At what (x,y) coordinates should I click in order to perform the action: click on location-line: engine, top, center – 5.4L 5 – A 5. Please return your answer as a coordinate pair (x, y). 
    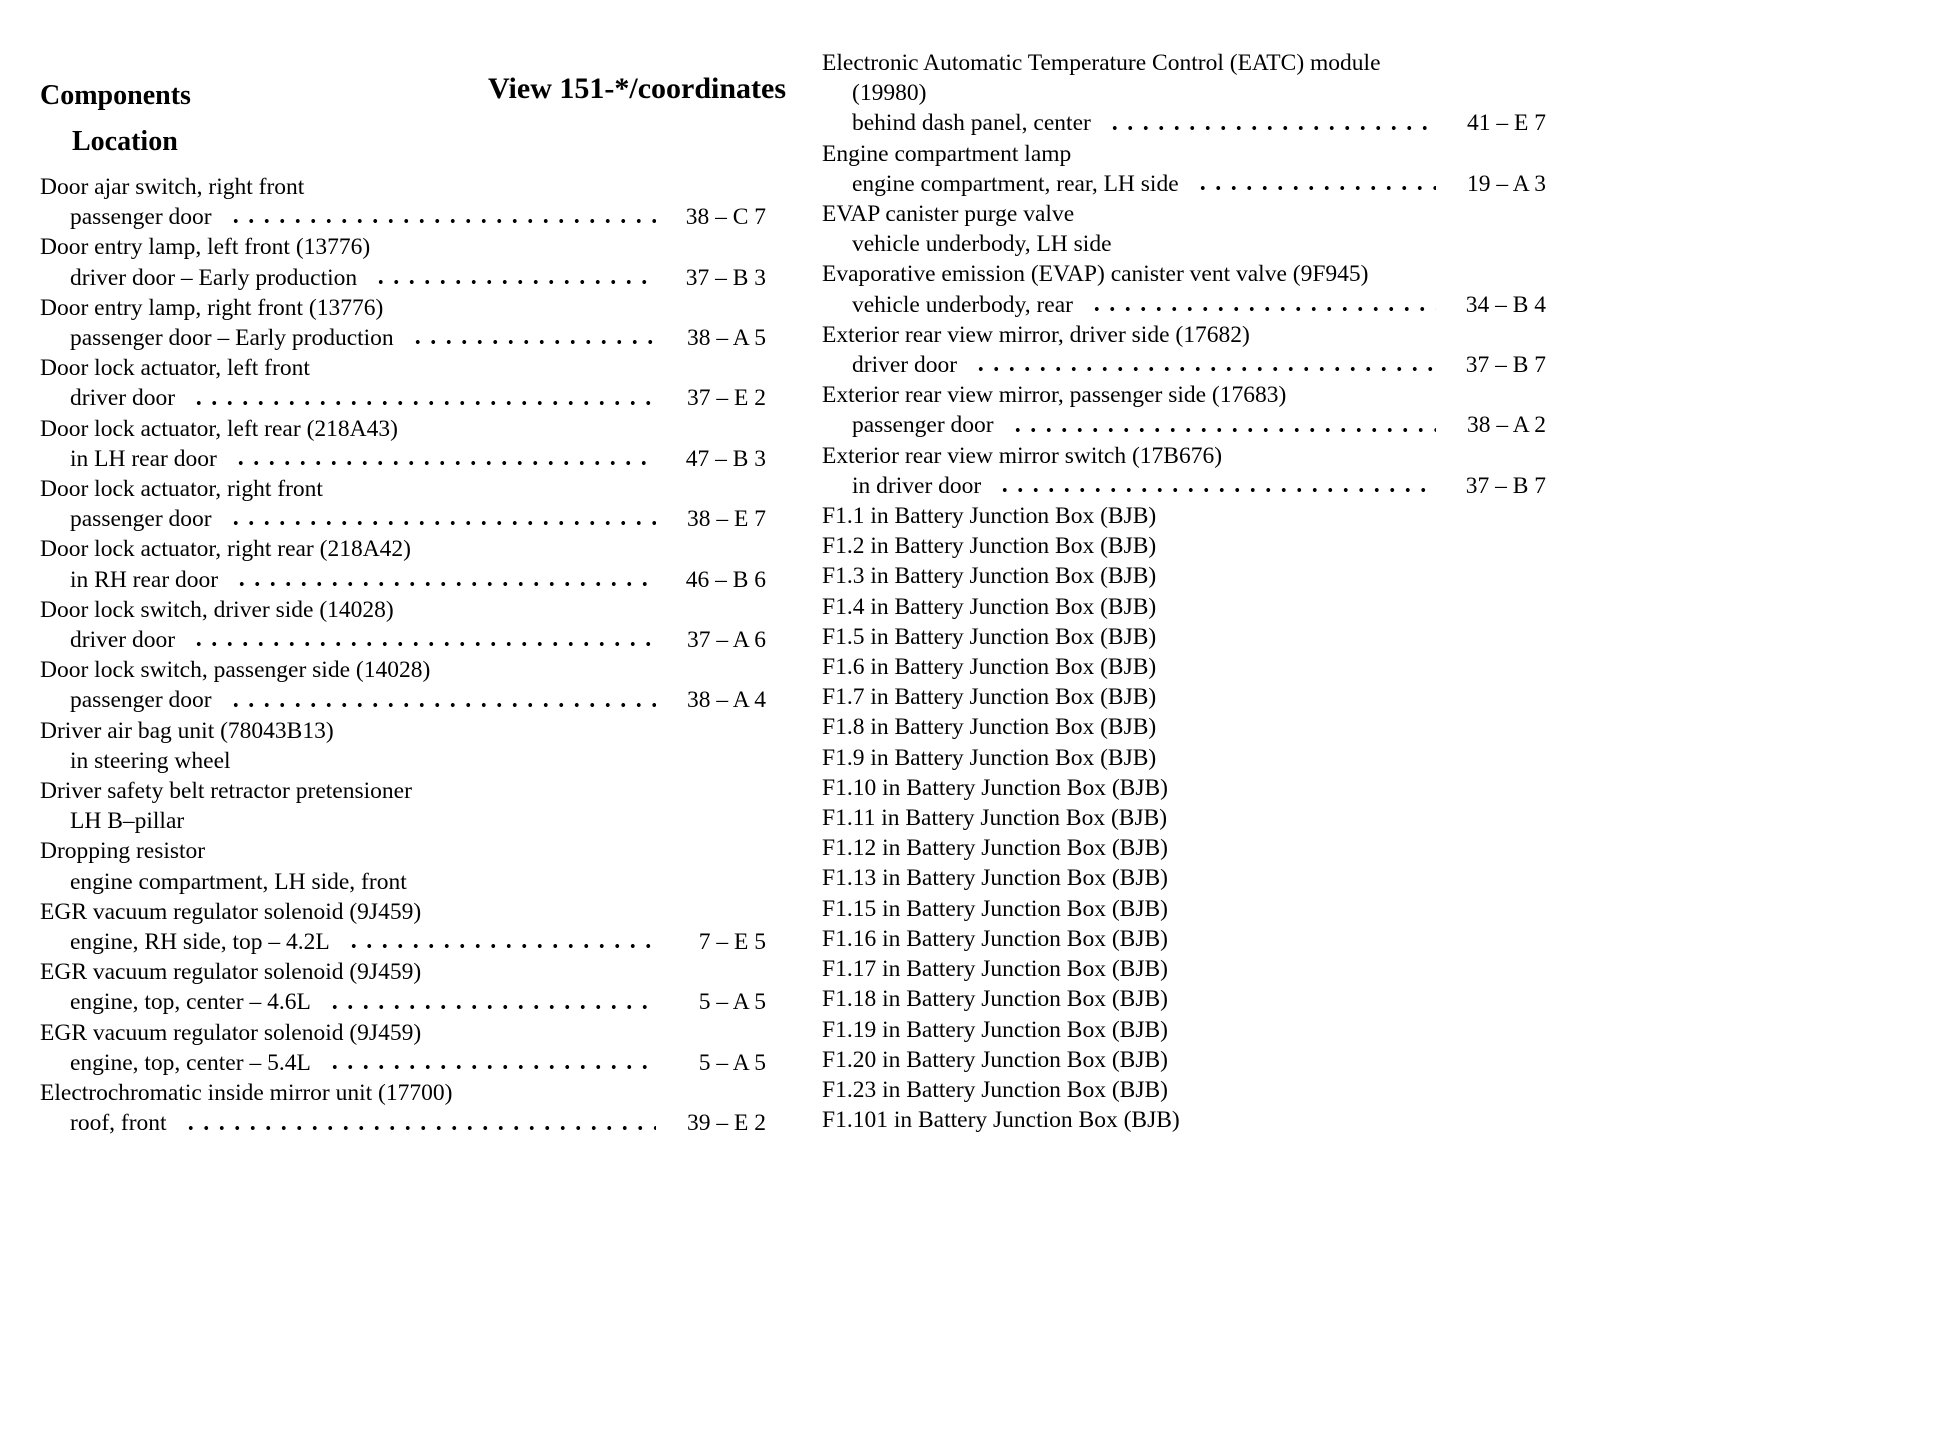
    Looking at the image, I should click on (403, 1063).